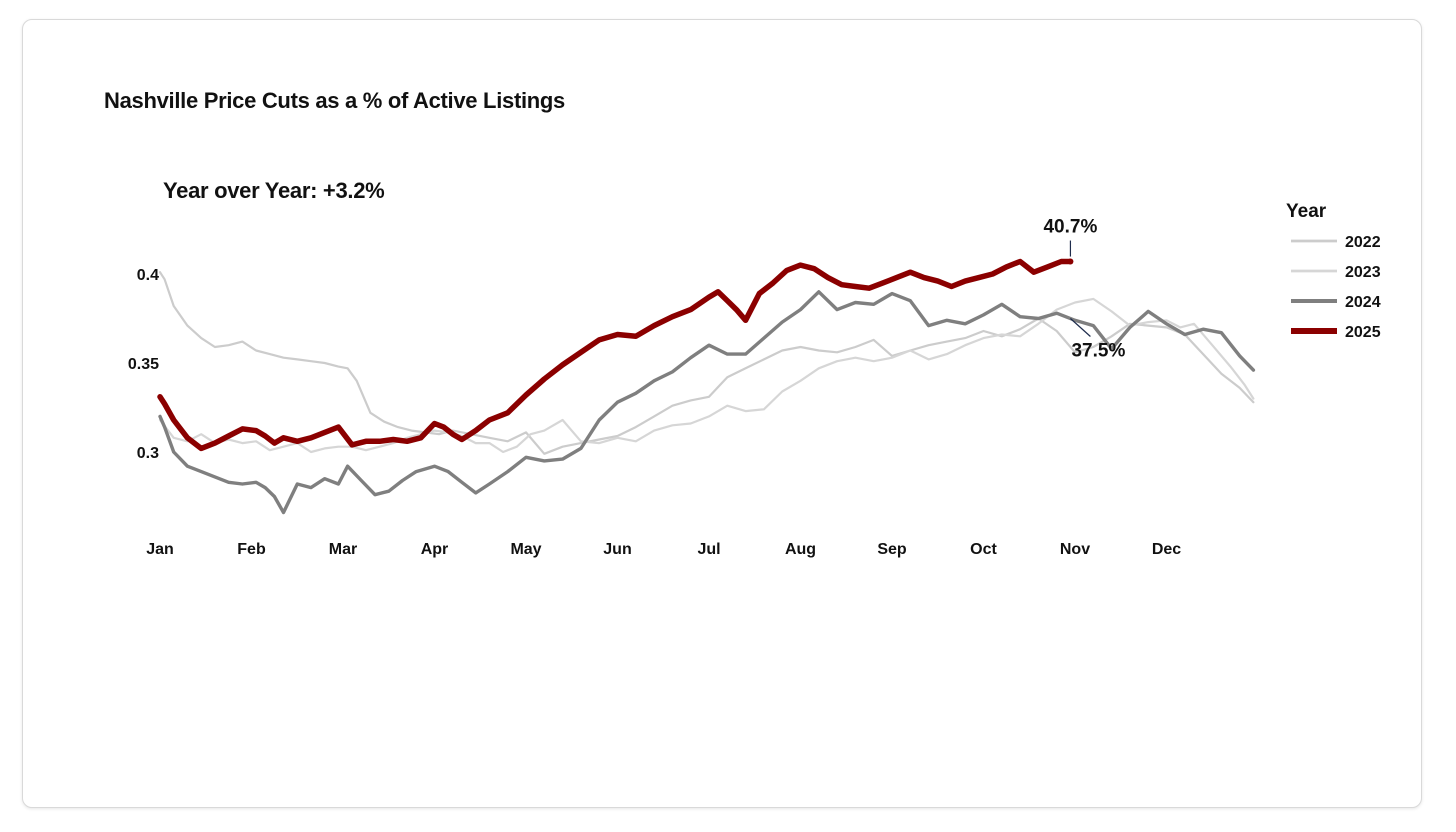 This screenshot has width=1456, height=832. I want to click on x-tick-label: Jun, so click(617, 549).